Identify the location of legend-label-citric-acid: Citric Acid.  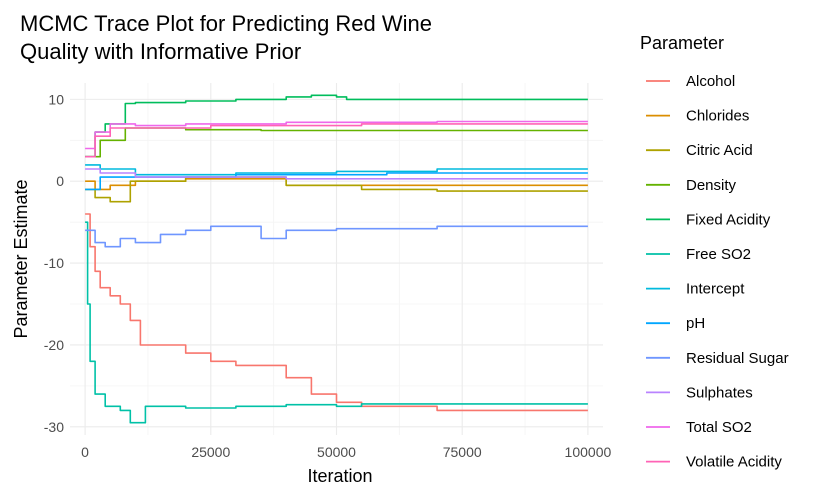
(719, 150).